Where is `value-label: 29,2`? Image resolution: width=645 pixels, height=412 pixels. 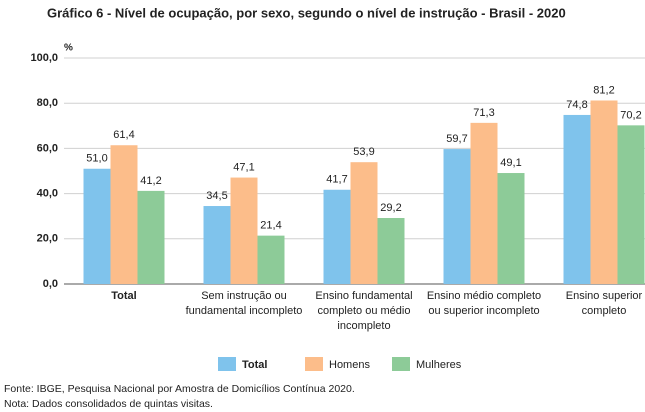 value-label: 29,2 is located at coordinates (390, 208).